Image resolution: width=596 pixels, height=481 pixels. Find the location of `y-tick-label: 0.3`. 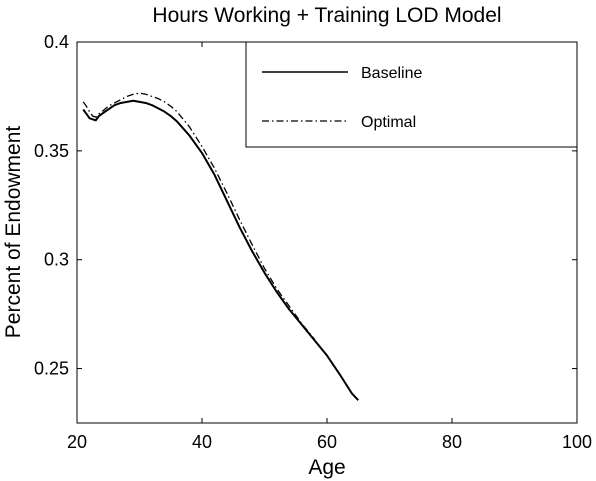

y-tick-label: 0.3 is located at coordinates (56, 260).